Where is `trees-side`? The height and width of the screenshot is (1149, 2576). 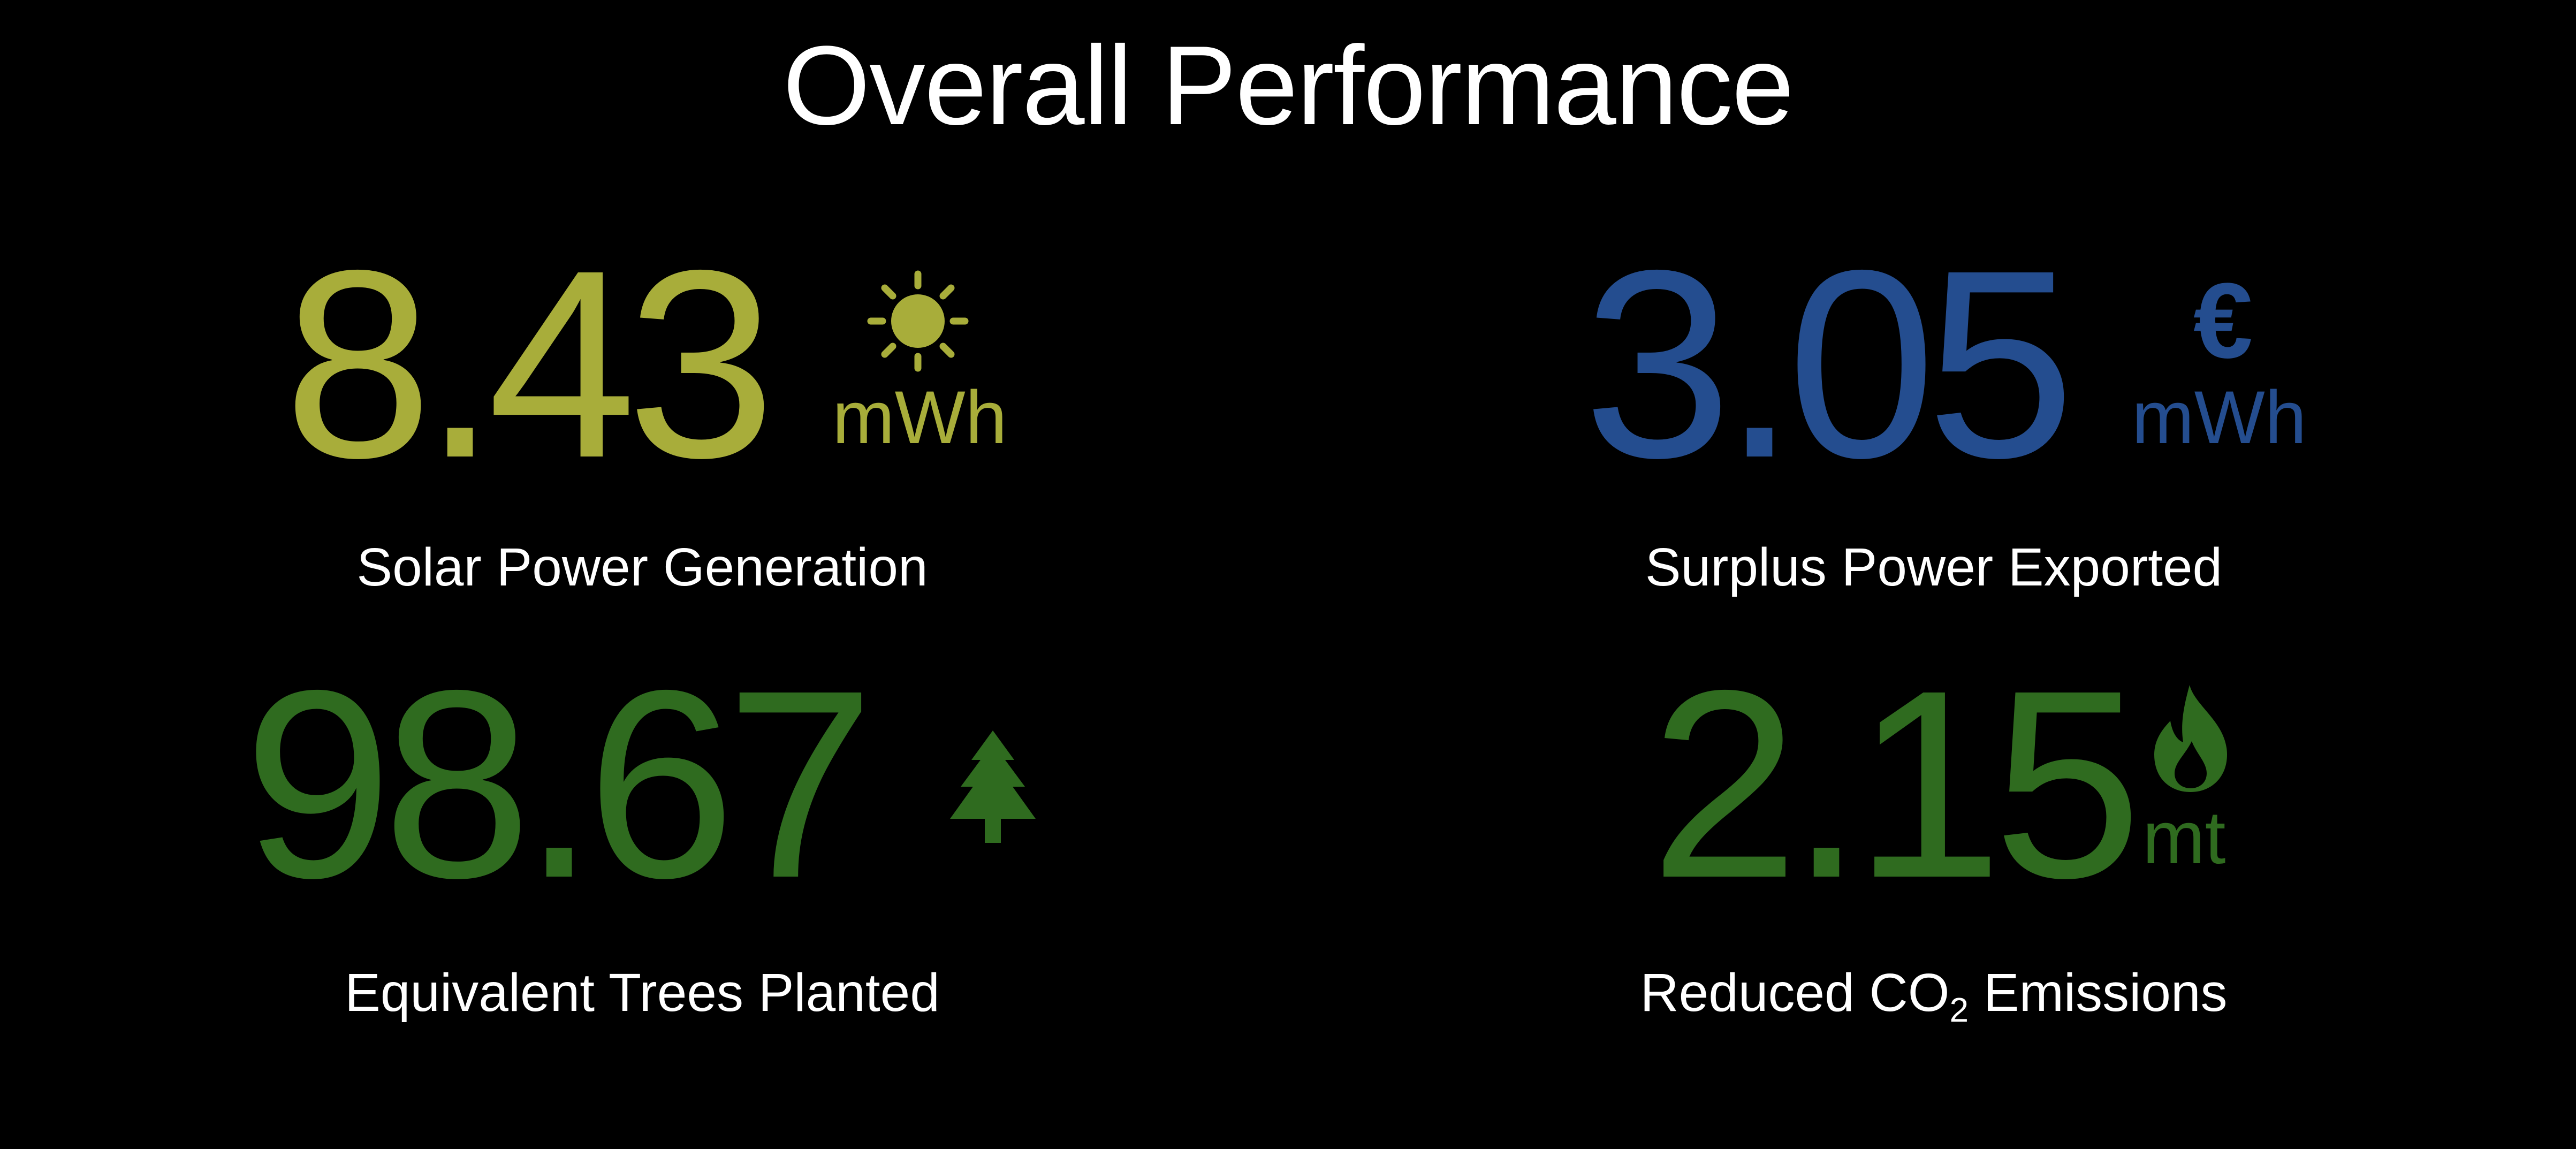 trees-side is located at coordinates (1043, 784).